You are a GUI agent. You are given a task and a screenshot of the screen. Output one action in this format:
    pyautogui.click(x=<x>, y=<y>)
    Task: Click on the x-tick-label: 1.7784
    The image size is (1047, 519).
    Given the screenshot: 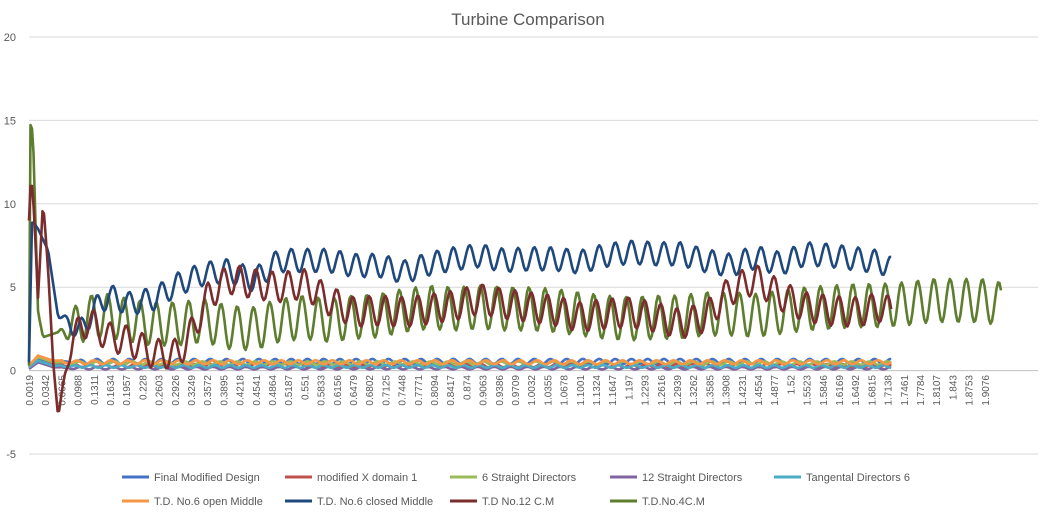 What is the action you would take?
    pyautogui.click(x=921, y=390)
    